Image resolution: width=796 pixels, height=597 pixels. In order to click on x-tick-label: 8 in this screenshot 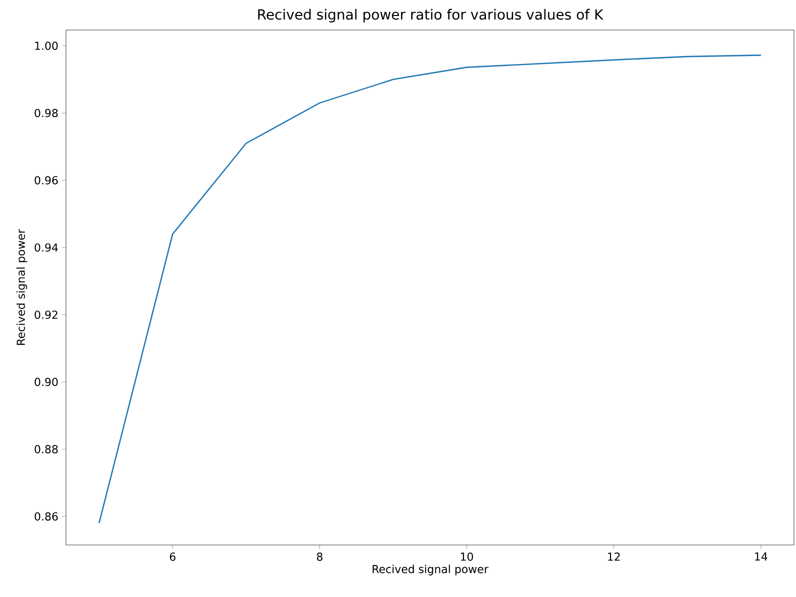, I will do `click(319, 556)`.